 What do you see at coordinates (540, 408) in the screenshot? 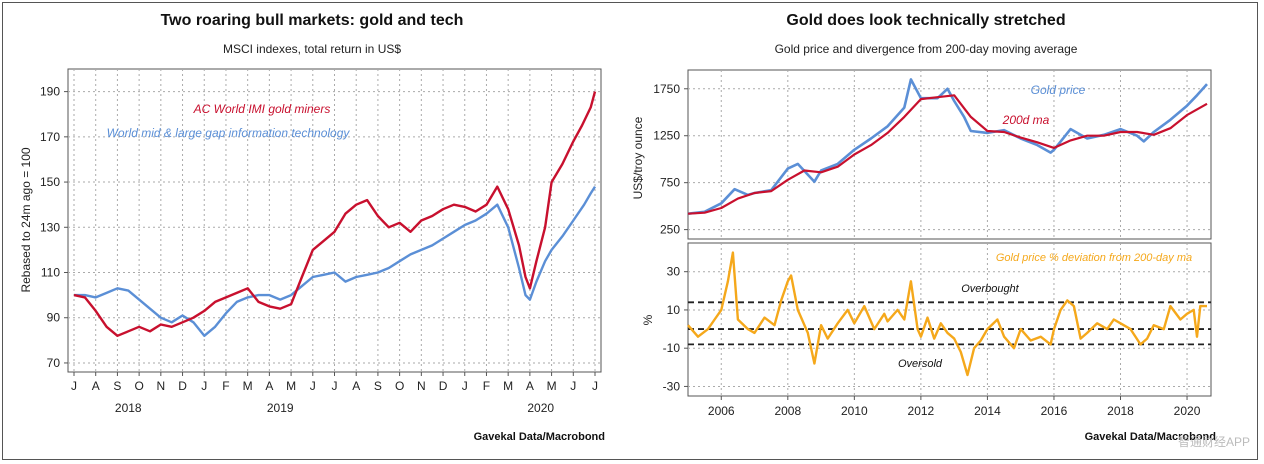
I see `left-year-label: 2020` at bounding box center [540, 408].